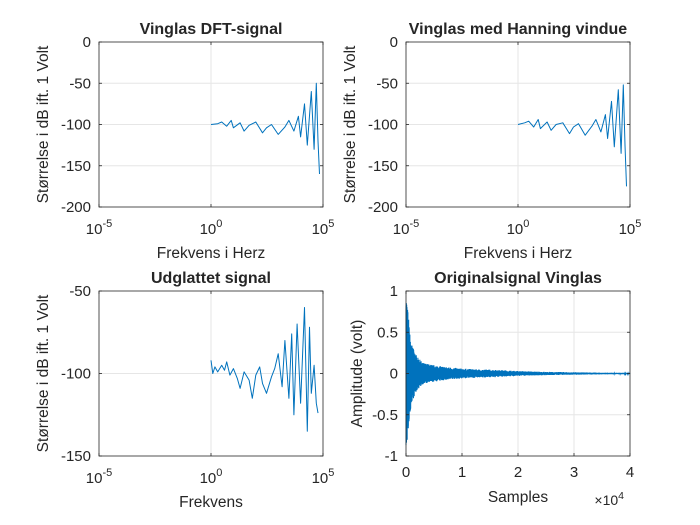 Image resolution: width=700 pixels, height=525 pixels. Describe the element at coordinates (609, 499) in the screenshot. I see `x-axis-multiplier: ×10⁴` at that location.